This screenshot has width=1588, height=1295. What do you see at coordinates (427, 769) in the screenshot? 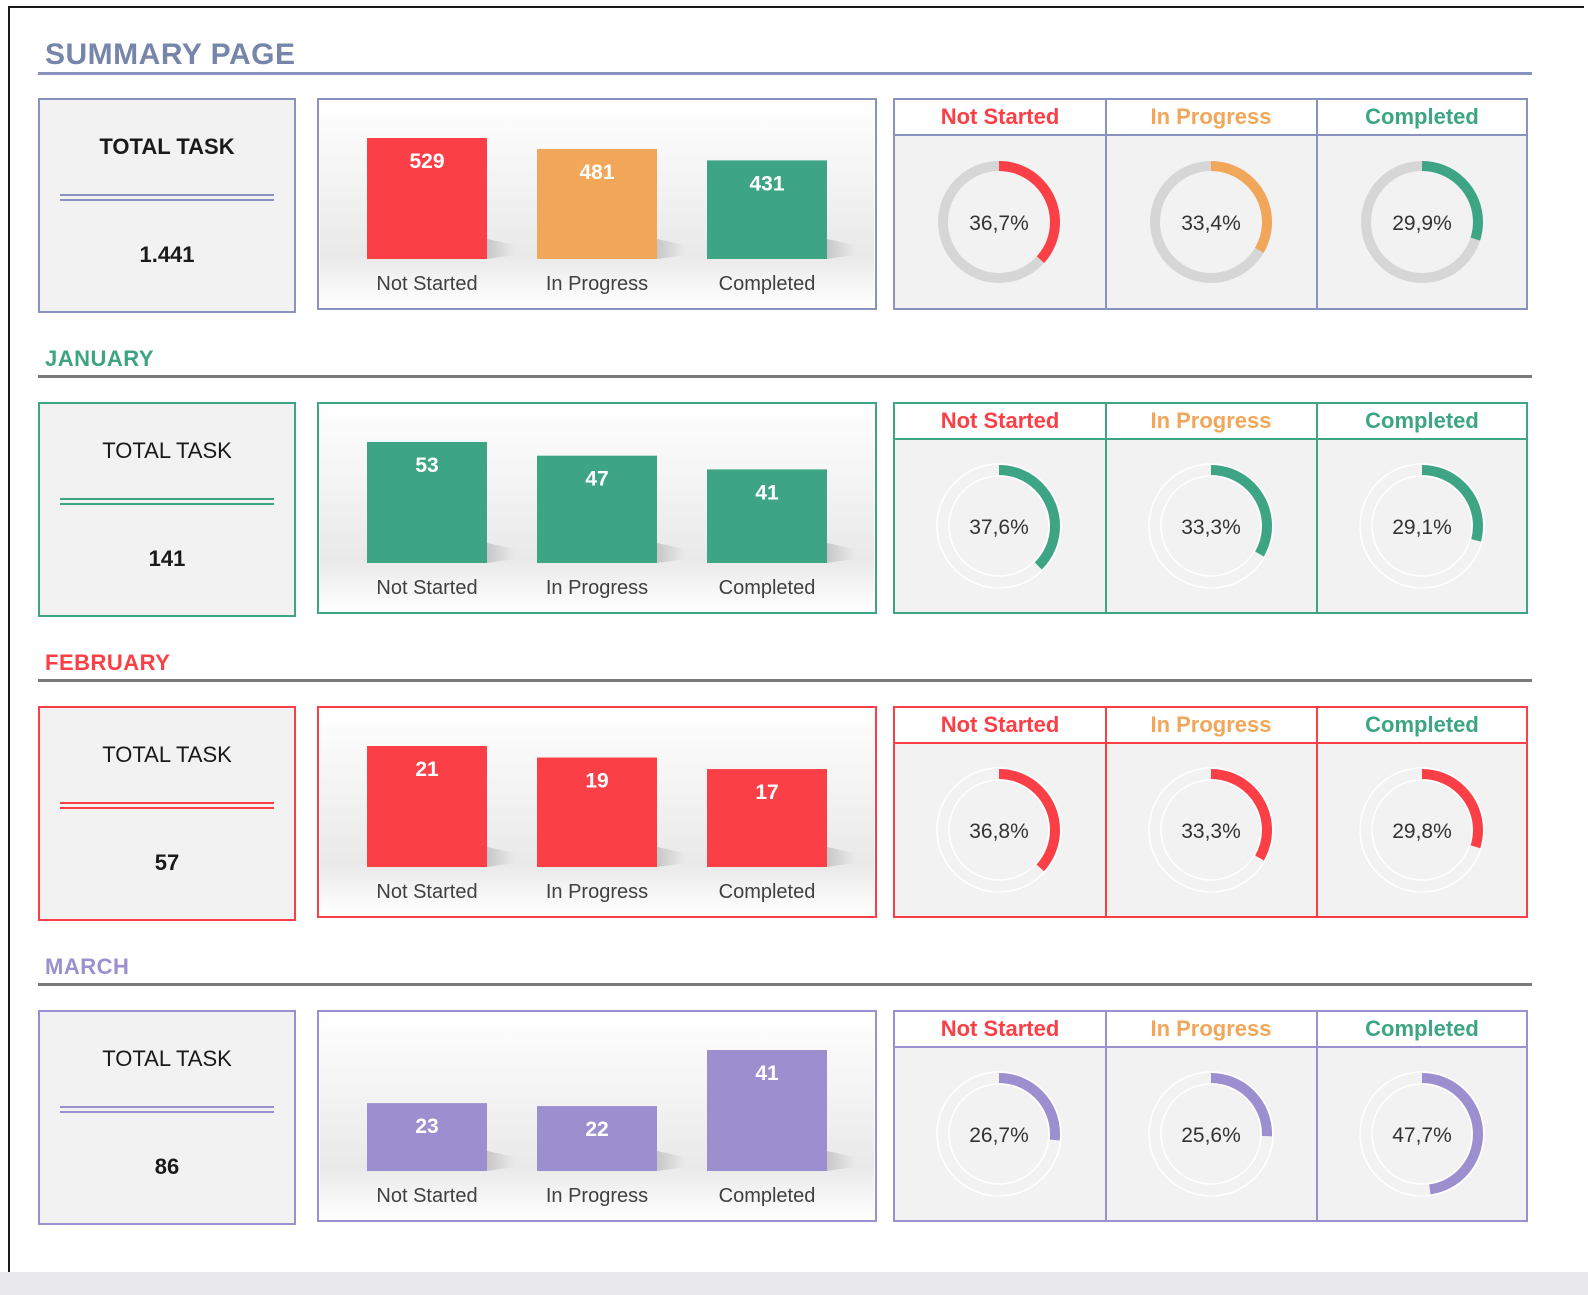
I see `bar-value-label: 21` at bounding box center [427, 769].